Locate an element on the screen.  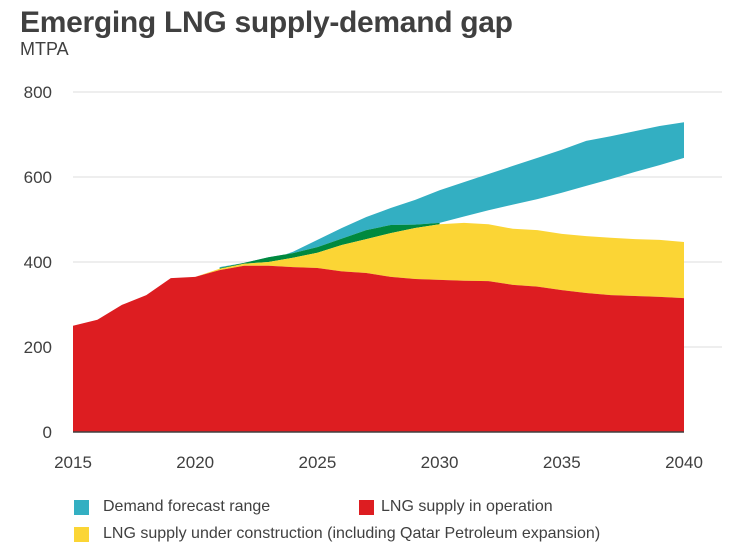
area-demand-supply-overlap is located at coordinates (329, 245).